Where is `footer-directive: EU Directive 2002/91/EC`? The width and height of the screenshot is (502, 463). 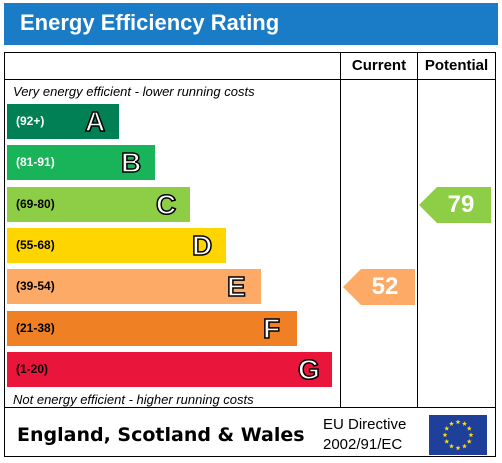
footer-directive: EU Directive 2002/91/EC is located at coordinates (364, 435).